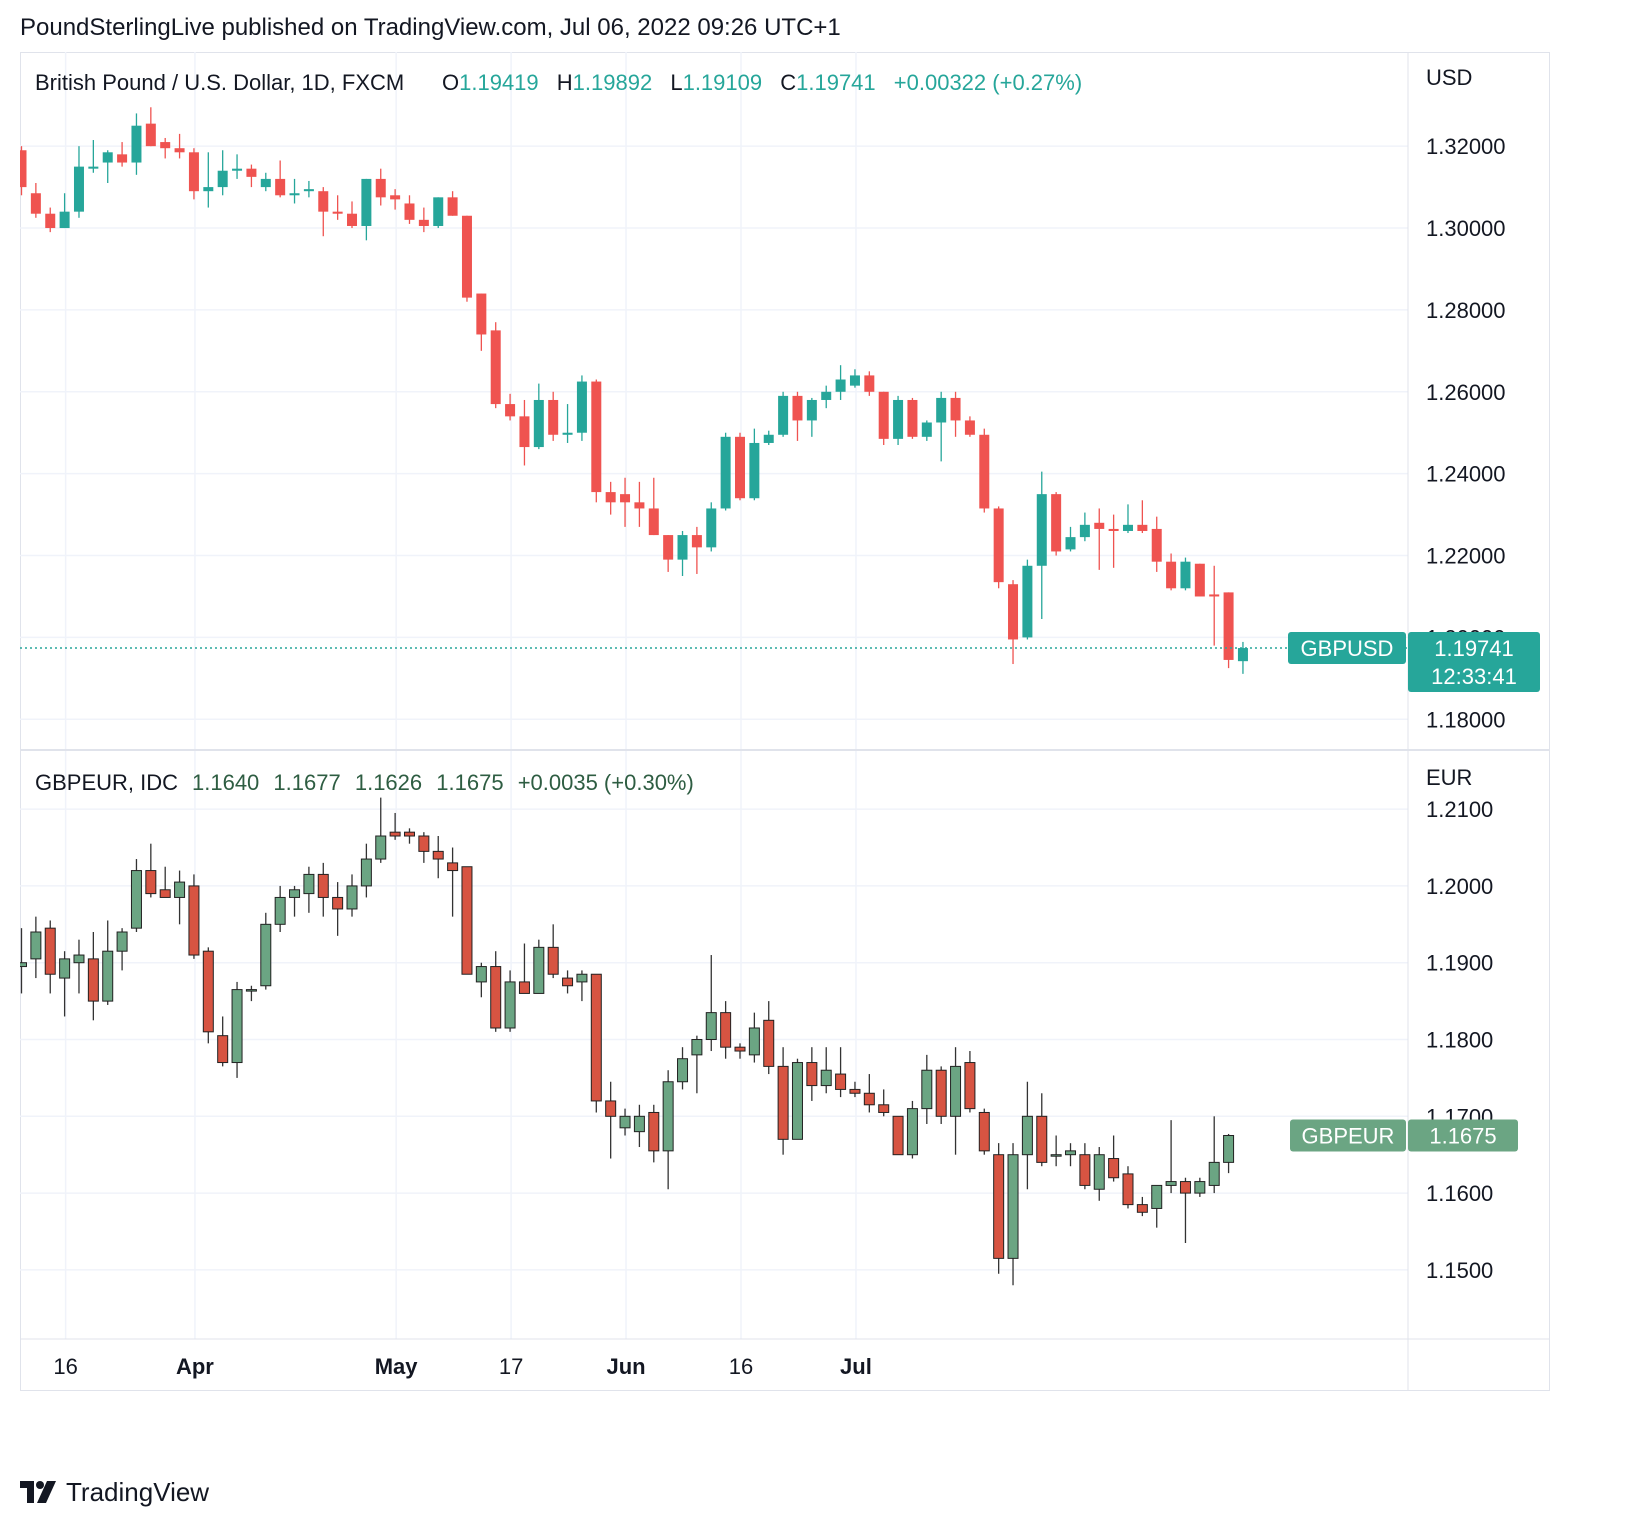  Describe the element at coordinates (676, 82) in the screenshot. I see `gbpusd-low-key: L` at that location.